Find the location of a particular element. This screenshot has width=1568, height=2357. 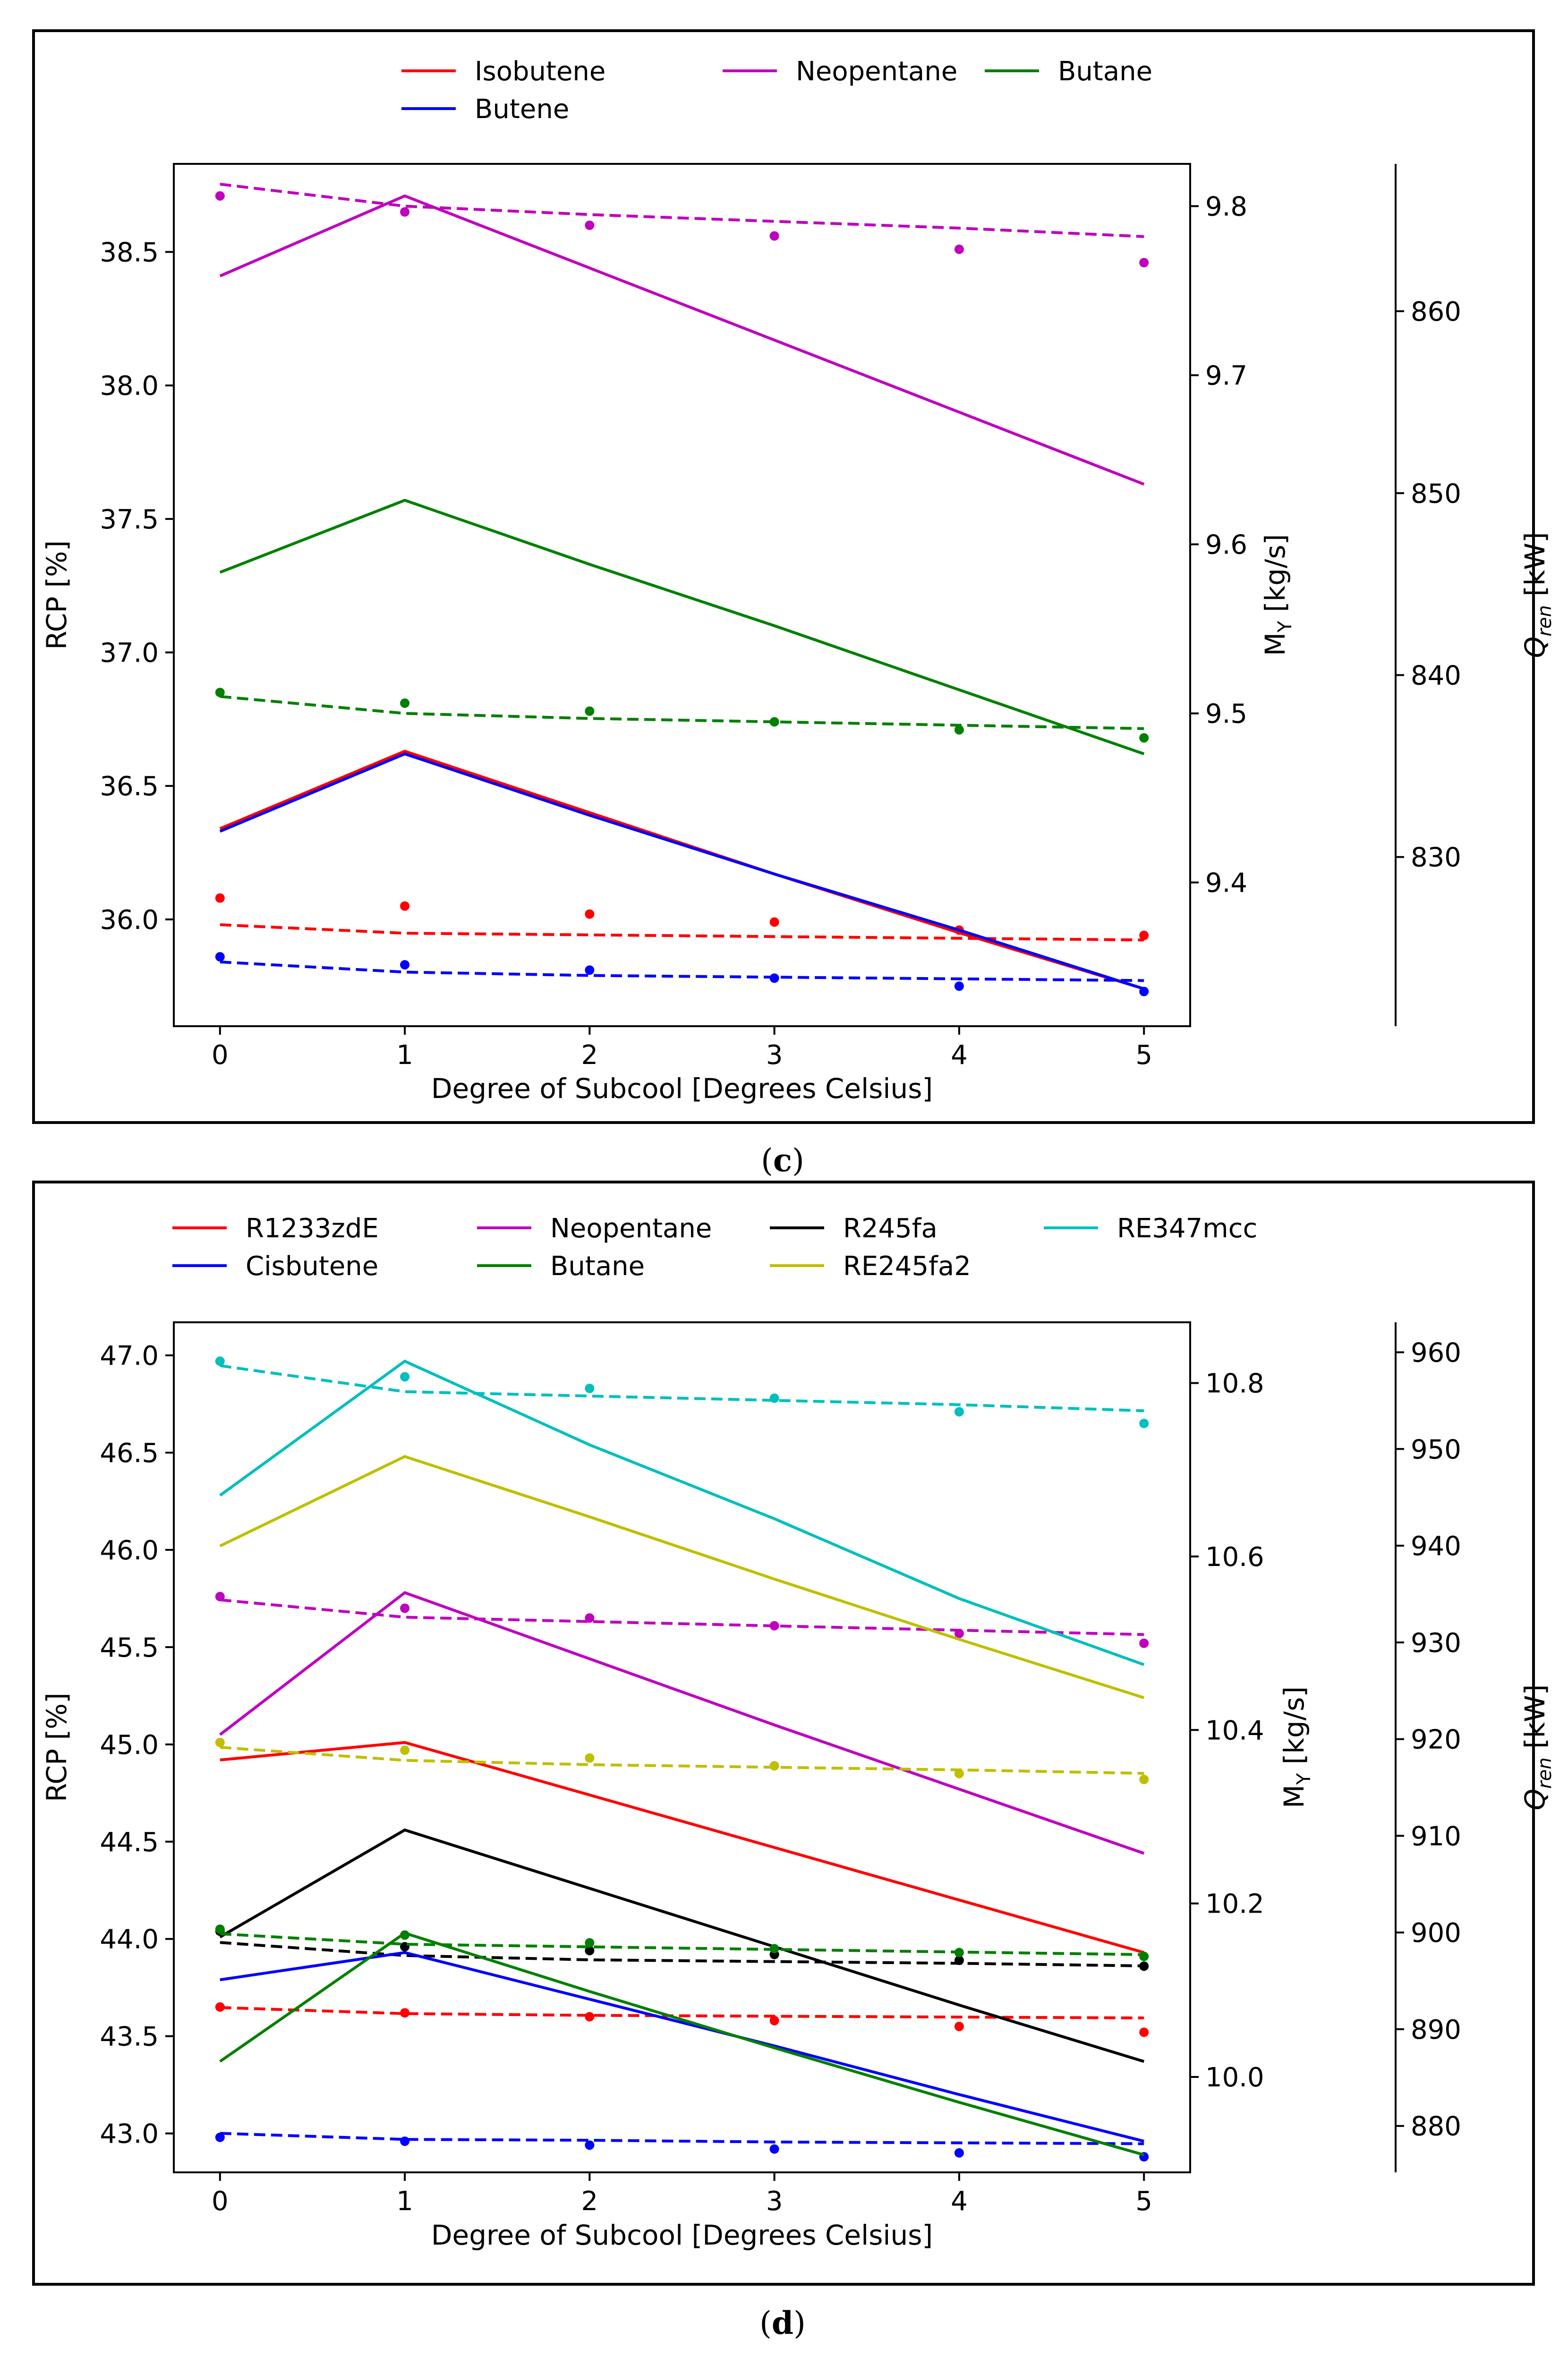

y3-tick-label: 850 is located at coordinates (1436, 493).